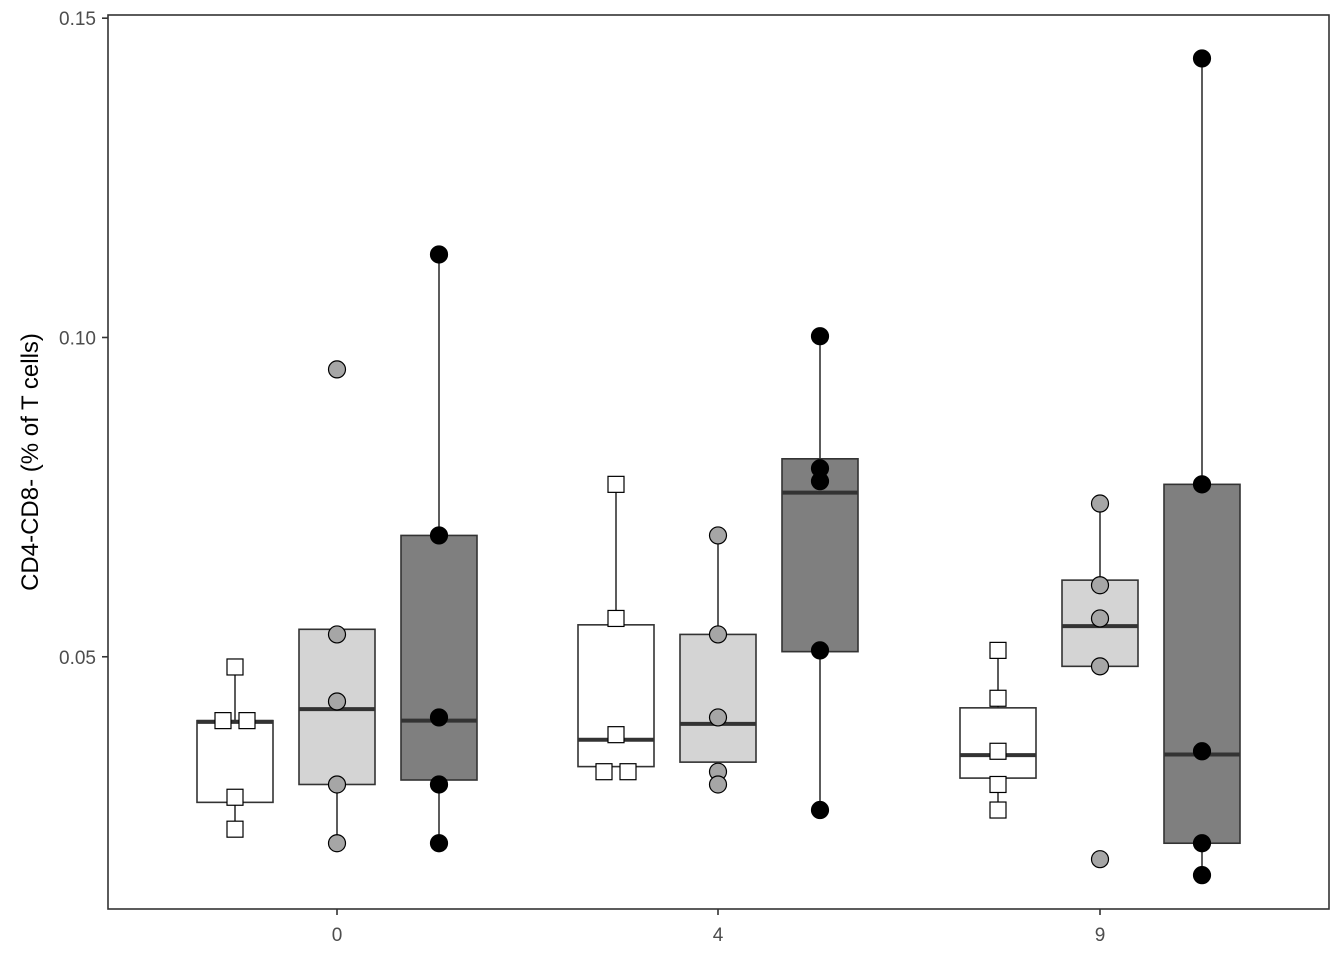  What do you see at coordinates (718, 935) in the screenshot?
I see `x-tick-label: 4` at bounding box center [718, 935].